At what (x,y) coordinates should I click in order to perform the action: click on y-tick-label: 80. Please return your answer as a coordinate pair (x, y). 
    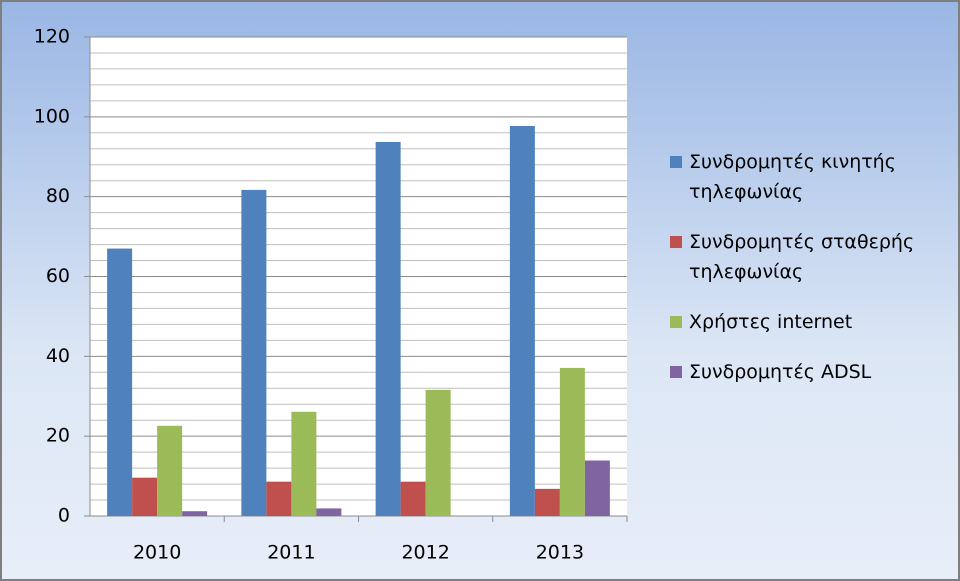
    Looking at the image, I should click on (58, 196).